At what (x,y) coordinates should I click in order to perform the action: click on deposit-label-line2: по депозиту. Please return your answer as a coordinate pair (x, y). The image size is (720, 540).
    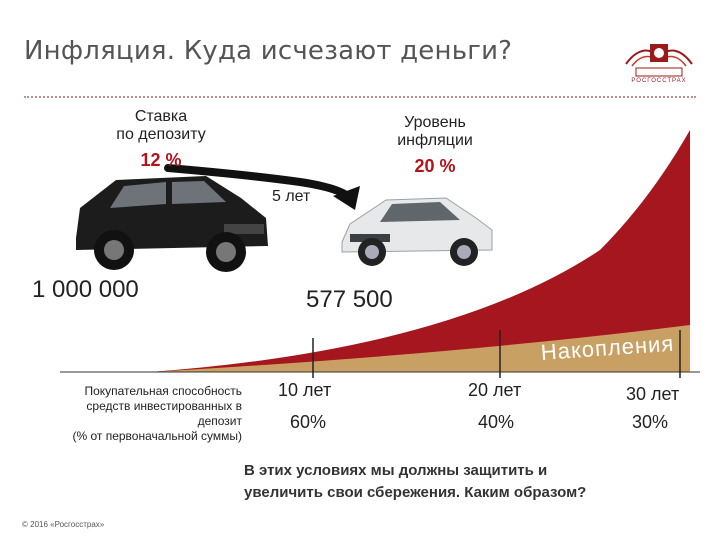
    Looking at the image, I should click on (161, 134).